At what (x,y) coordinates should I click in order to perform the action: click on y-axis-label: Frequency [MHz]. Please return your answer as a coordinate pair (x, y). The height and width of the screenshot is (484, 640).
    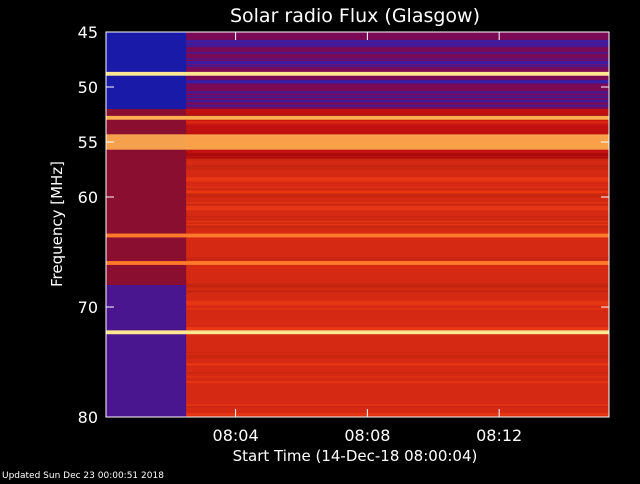
    Looking at the image, I should click on (57, 224).